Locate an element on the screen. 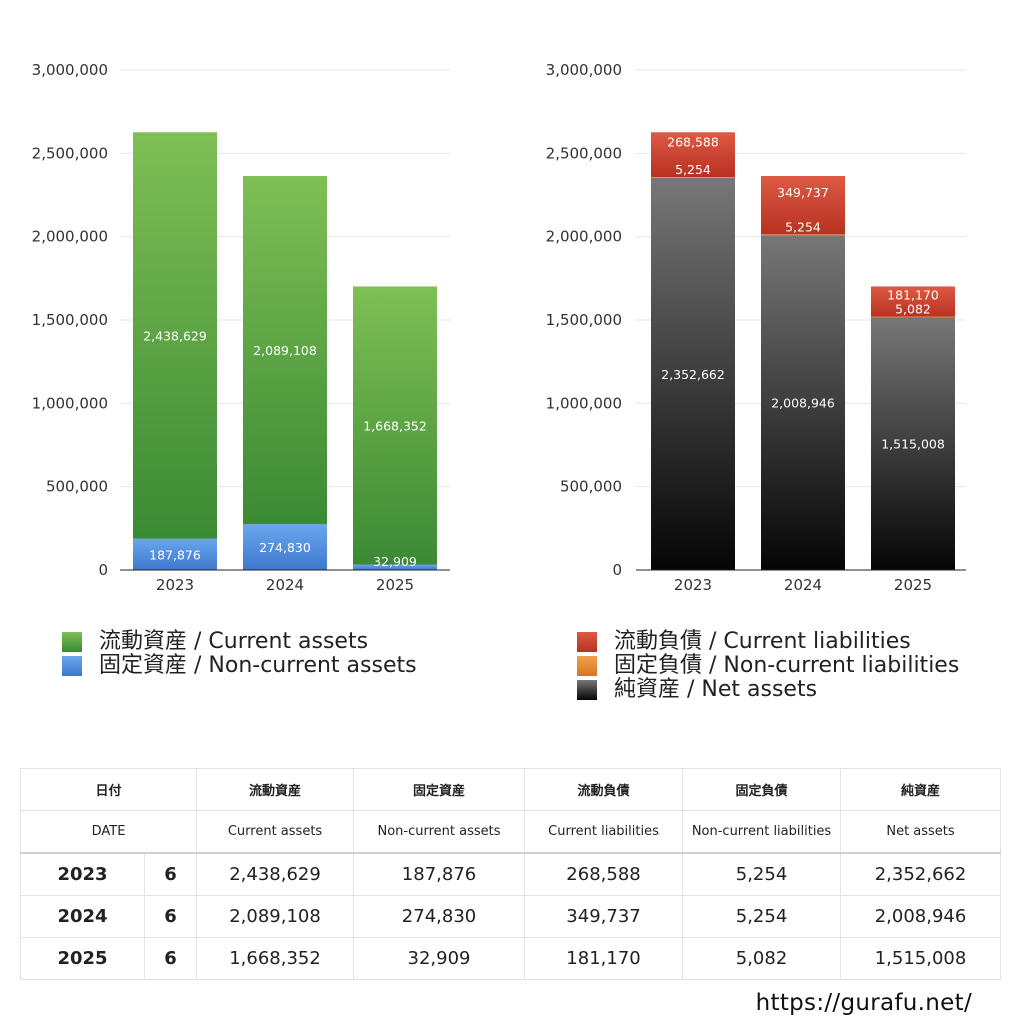 This screenshot has height=1024, width=1024. header-net-assets-jp: 純資産 is located at coordinates (921, 789).